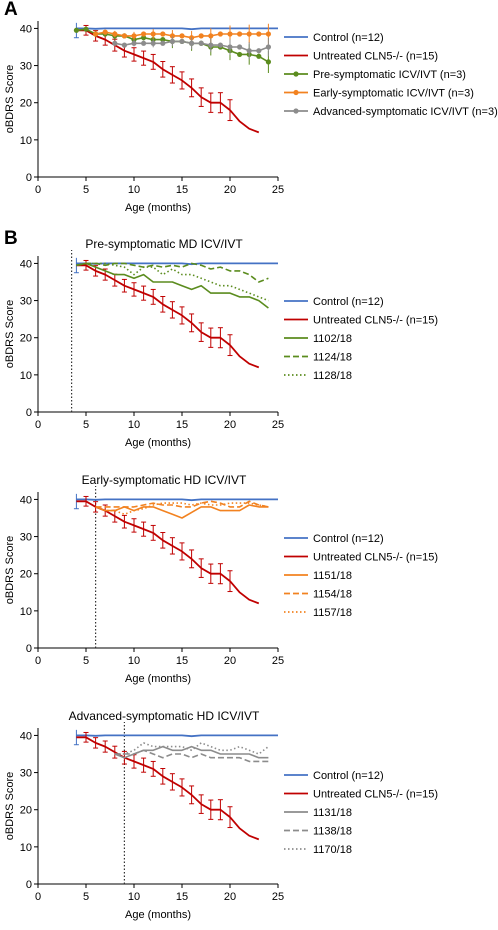 This screenshot has width=498, height=930. What do you see at coordinates (332, 339) in the screenshot?
I see `legend-entry: 1102/18` at bounding box center [332, 339].